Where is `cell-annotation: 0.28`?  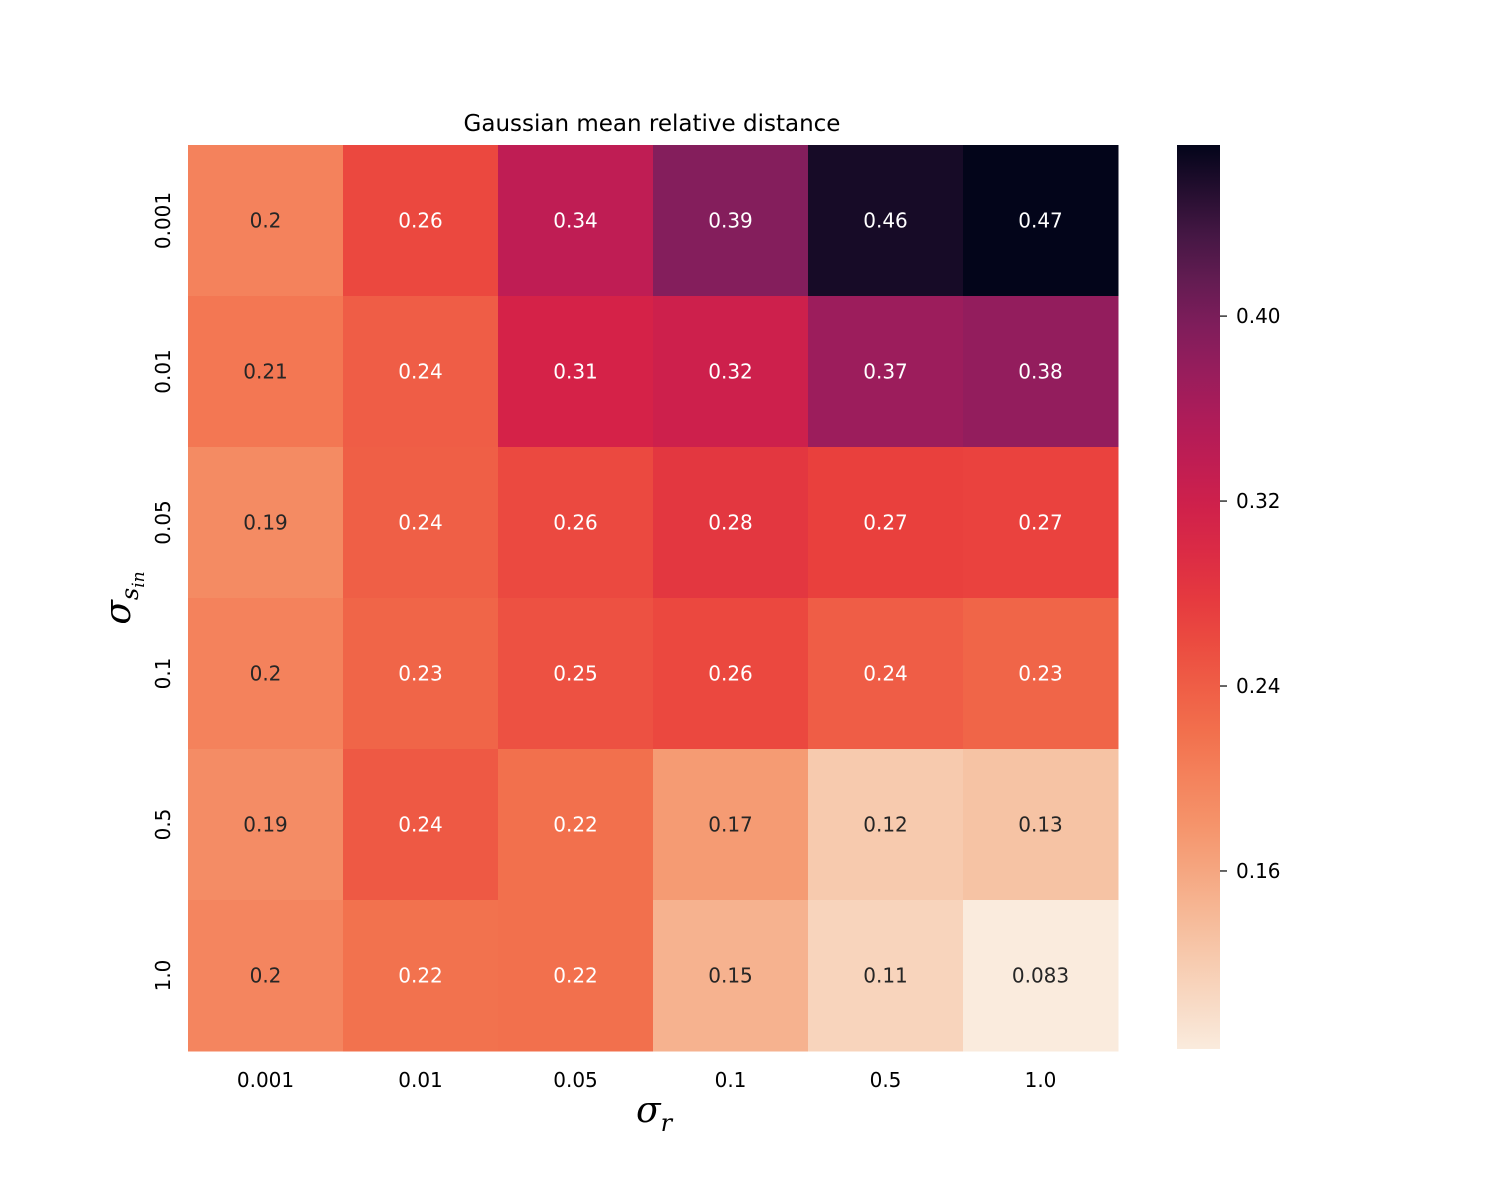
cell-annotation: 0.28 is located at coordinates (730, 523).